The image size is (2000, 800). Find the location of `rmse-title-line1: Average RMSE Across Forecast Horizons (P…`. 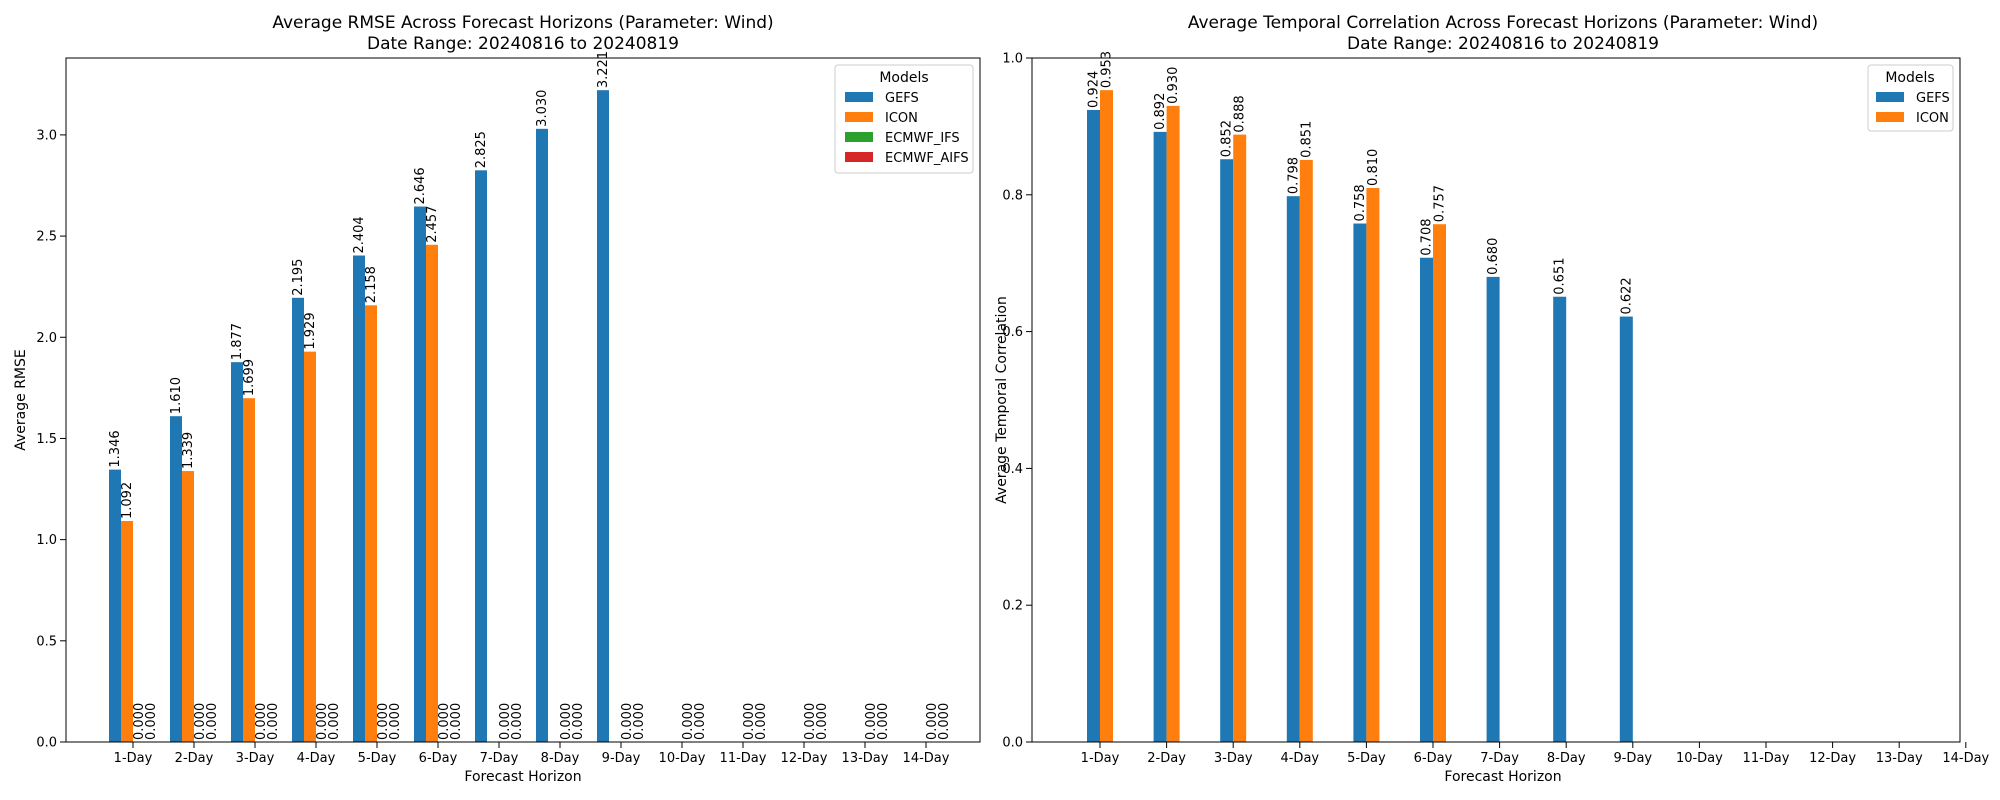

rmse-title-line1: Average RMSE Across Forecast Horizons (P… is located at coordinates (522, 23).